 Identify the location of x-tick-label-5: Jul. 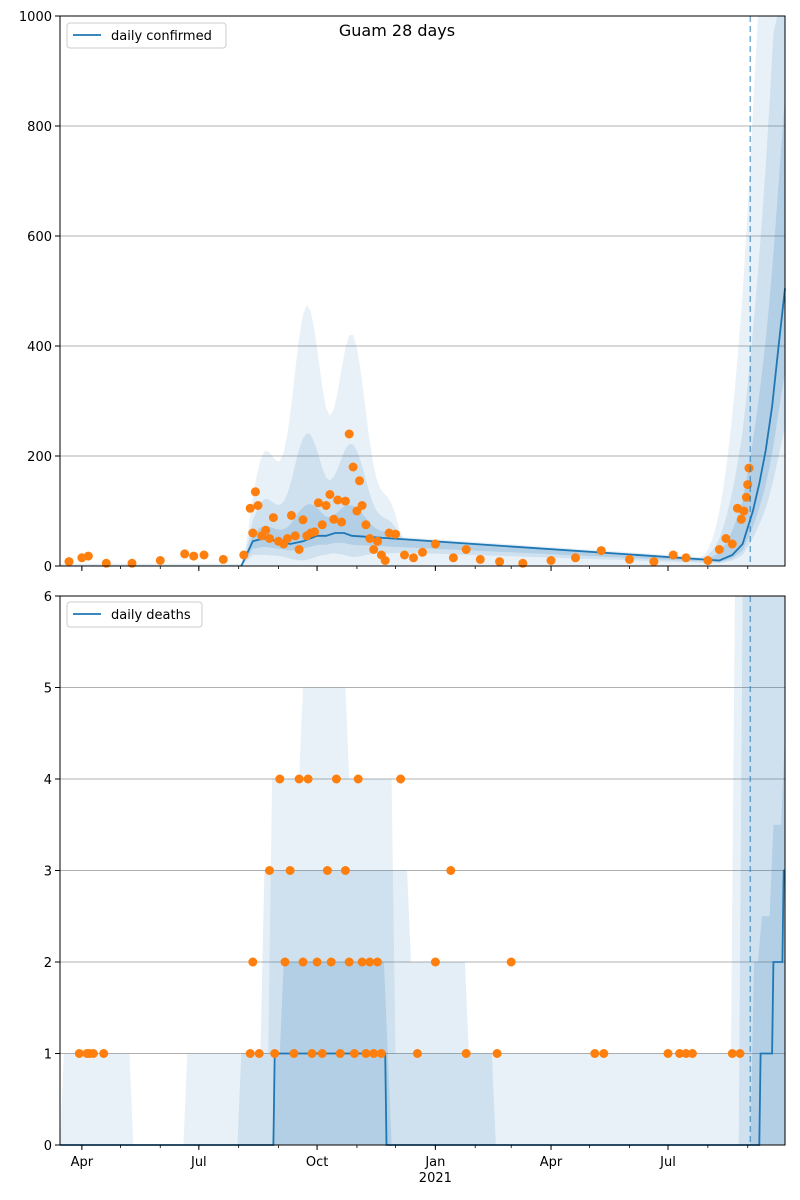
(667, 1162).